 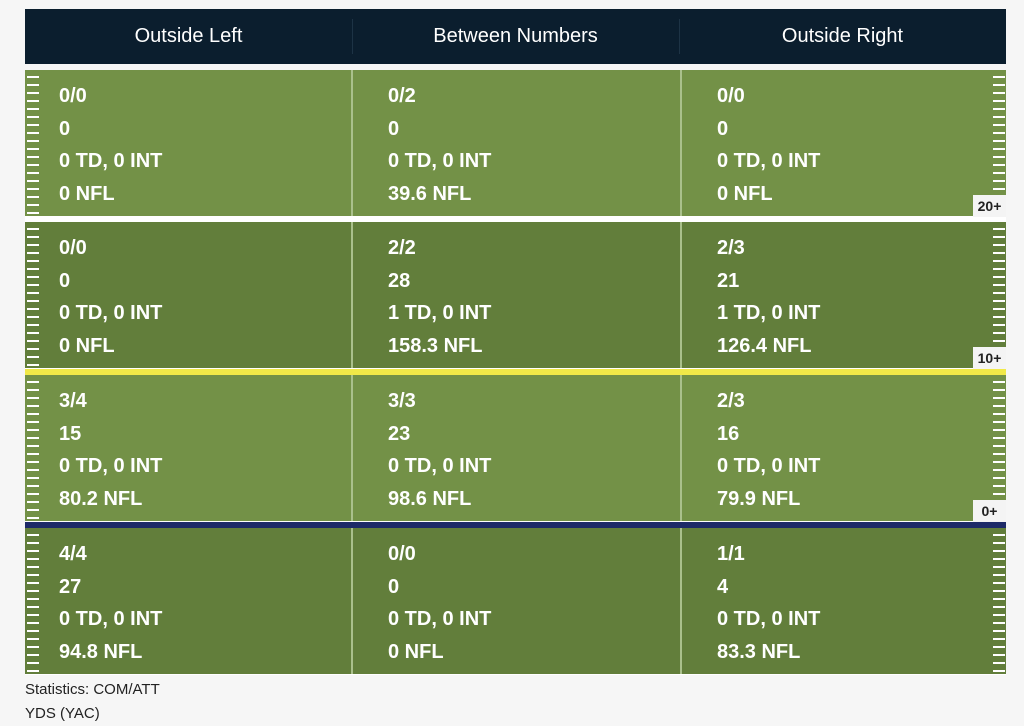 I want to click on stat-yards: 21, so click(x=728, y=280).